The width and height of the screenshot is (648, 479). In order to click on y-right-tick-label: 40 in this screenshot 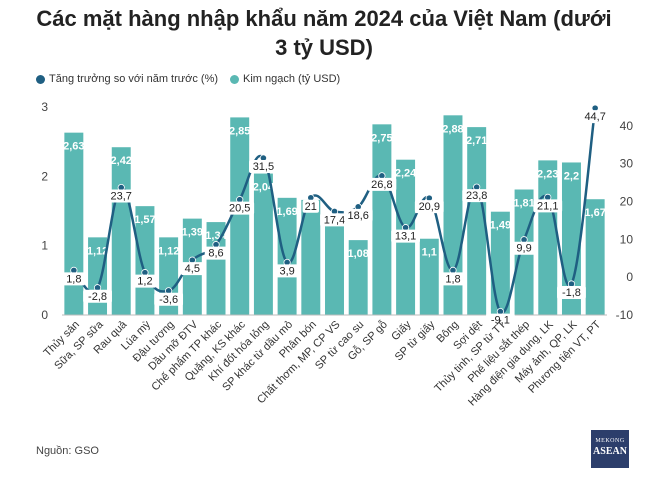, I will do `click(627, 126)`.